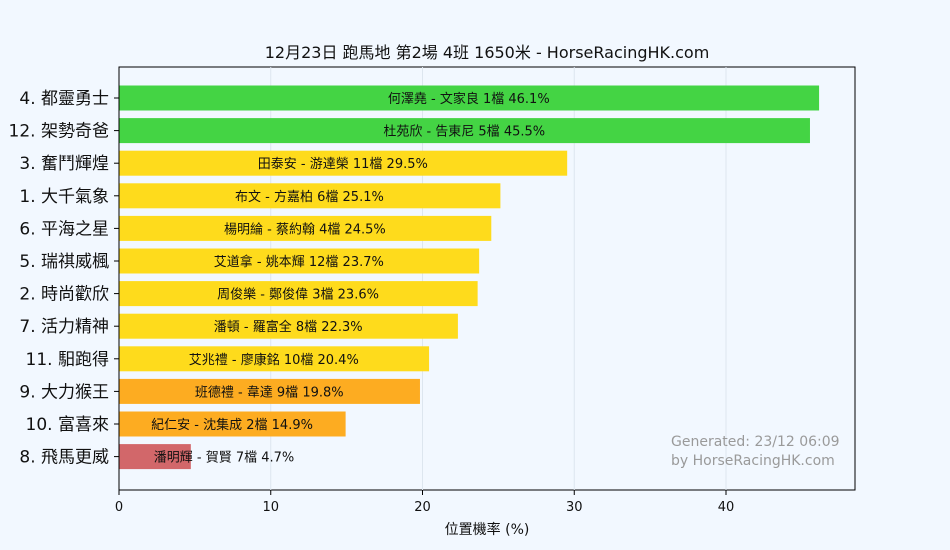 The image size is (950, 550). I want to click on bar-data-label: 班德禮 - 韋達 9檔 19.8%, so click(269, 392).